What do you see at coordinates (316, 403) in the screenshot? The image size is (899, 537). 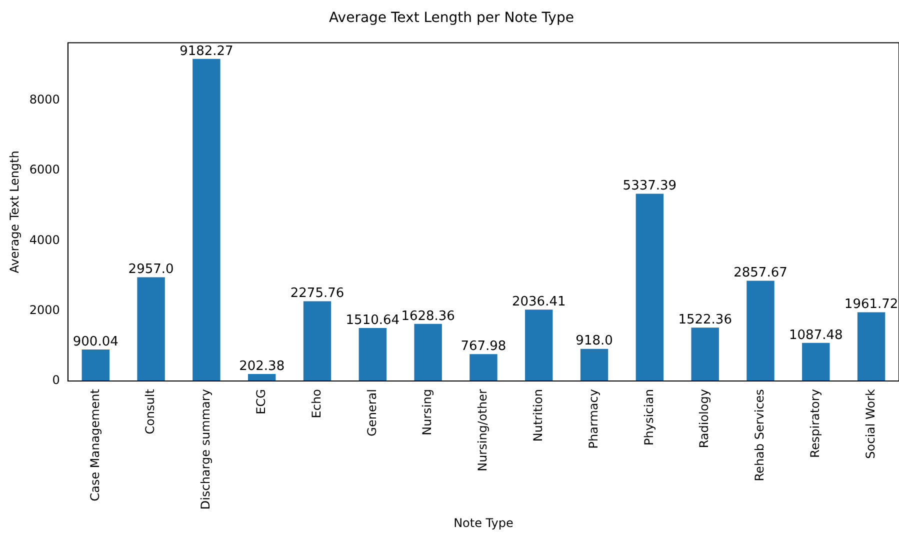 I see `x-tick-label: Echo` at bounding box center [316, 403].